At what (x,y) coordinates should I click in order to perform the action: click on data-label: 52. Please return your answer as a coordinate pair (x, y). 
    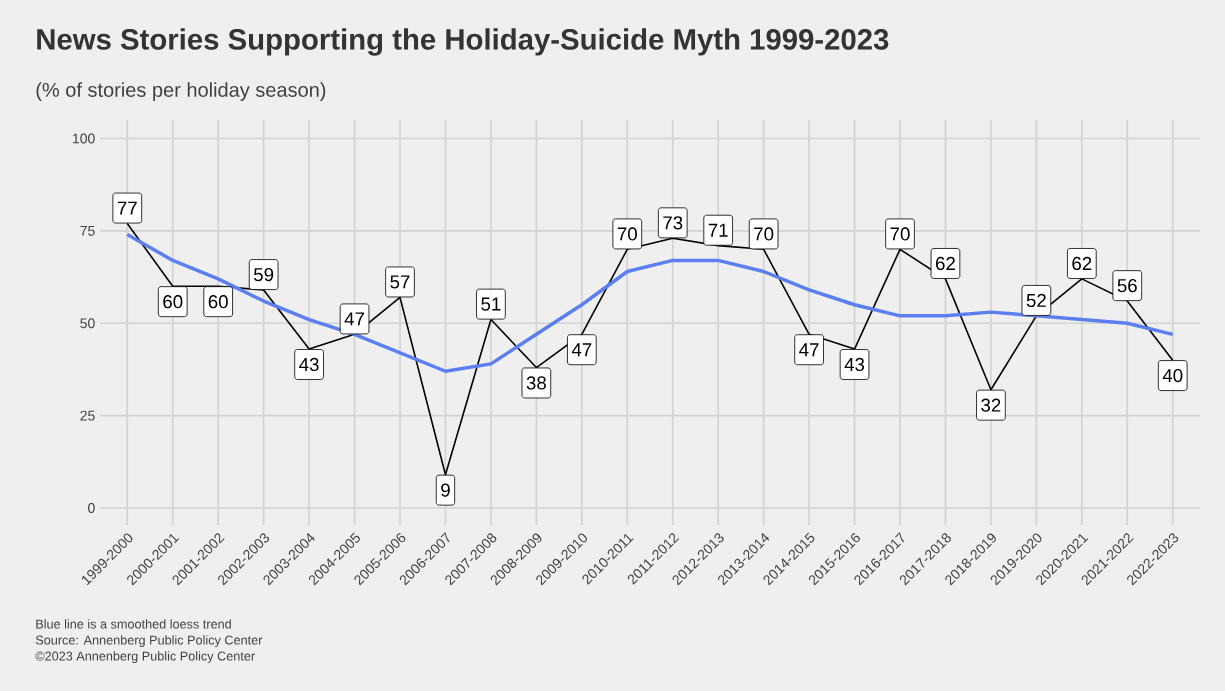
    Looking at the image, I should click on (1036, 300).